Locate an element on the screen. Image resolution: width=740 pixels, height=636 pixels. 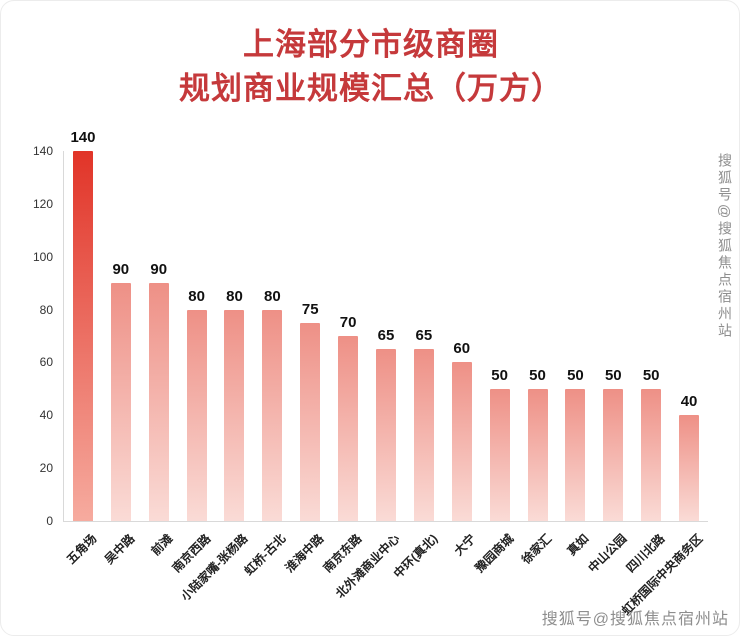
bar-value-label: 70 is located at coordinates (348, 322).